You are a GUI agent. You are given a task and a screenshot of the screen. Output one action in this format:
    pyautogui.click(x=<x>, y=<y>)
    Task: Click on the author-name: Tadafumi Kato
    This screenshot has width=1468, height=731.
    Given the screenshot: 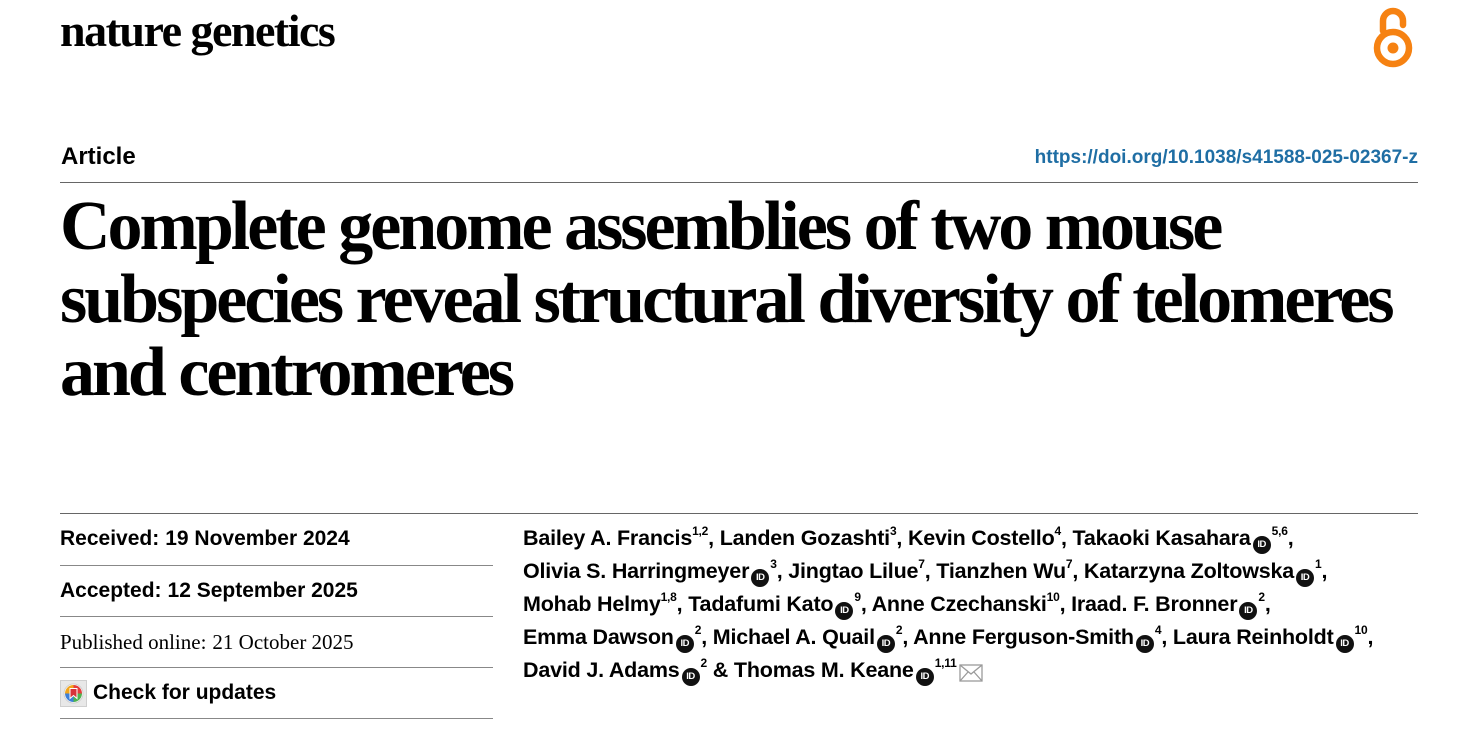 What is the action you would take?
    pyautogui.click(x=761, y=604)
    